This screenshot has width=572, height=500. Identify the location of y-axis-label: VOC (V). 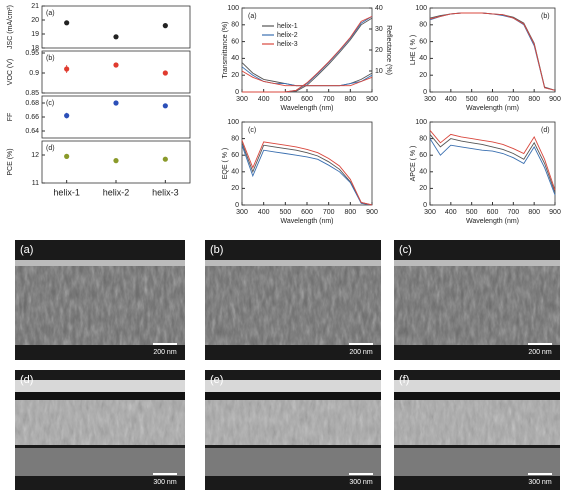
(10, 72).